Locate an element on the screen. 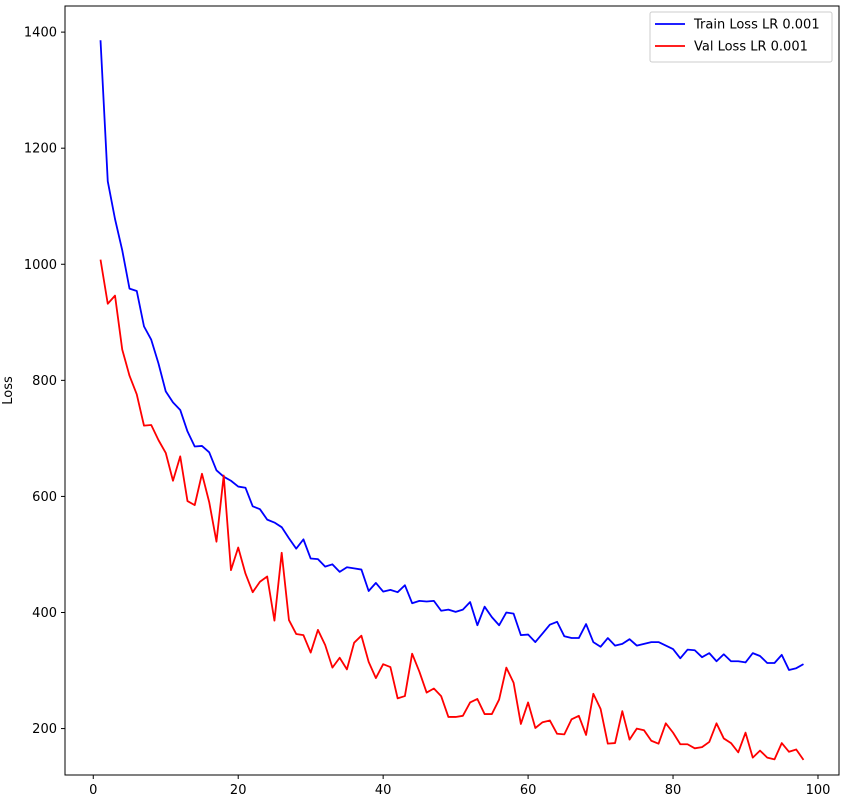 The height and width of the screenshot is (798, 850). y-tick-label: 200 is located at coordinates (44, 729).